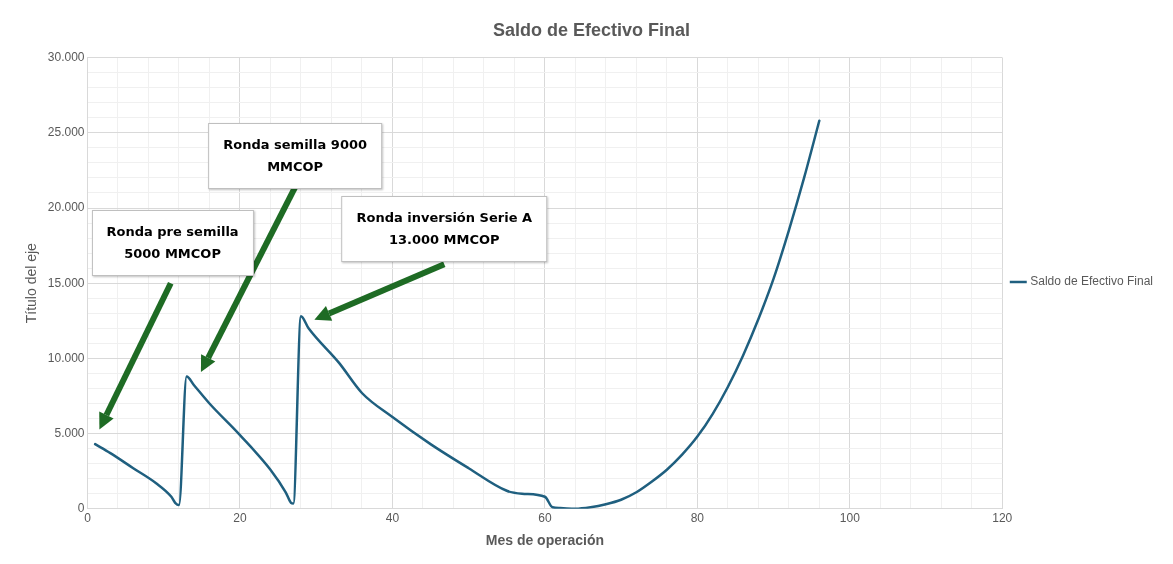  Describe the element at coordinates (295, 155) in the screenshot. I see `annotation: Ronda semilla 9000 MMCOP` at that location.